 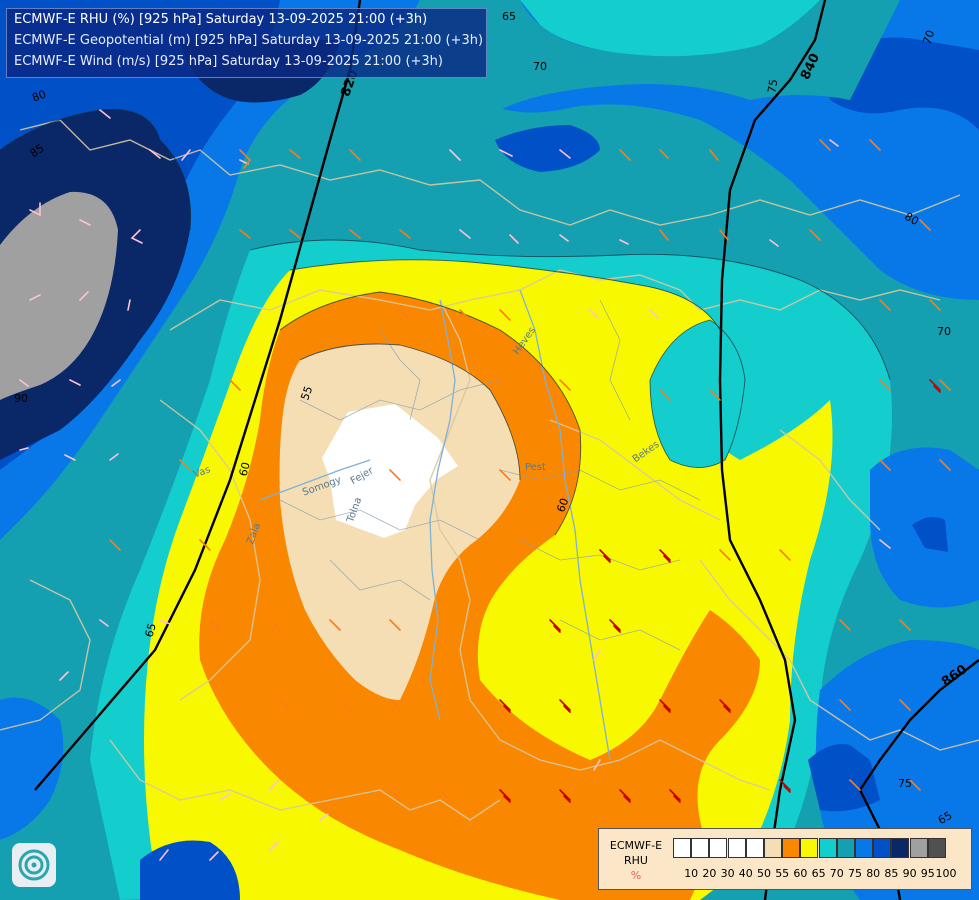 What do you see at coordinates (509, 16) in the screenshot?
I see `iso-label-65: 65` at bounding box center [509, 16].